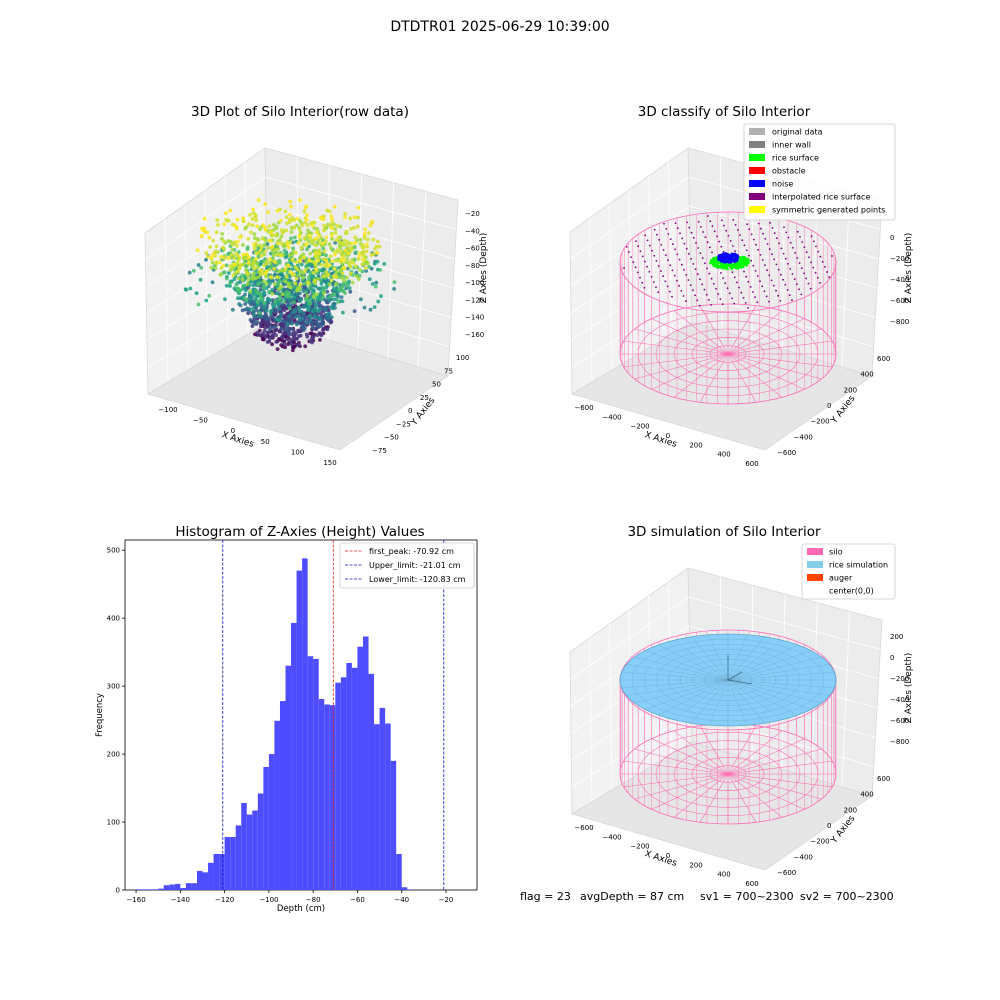 The height and width of the screenshot is (1000, 1000). Describe the element at coordinates (896, 637) in the screenshot. I see `axis-tick-label: 200` at that location.